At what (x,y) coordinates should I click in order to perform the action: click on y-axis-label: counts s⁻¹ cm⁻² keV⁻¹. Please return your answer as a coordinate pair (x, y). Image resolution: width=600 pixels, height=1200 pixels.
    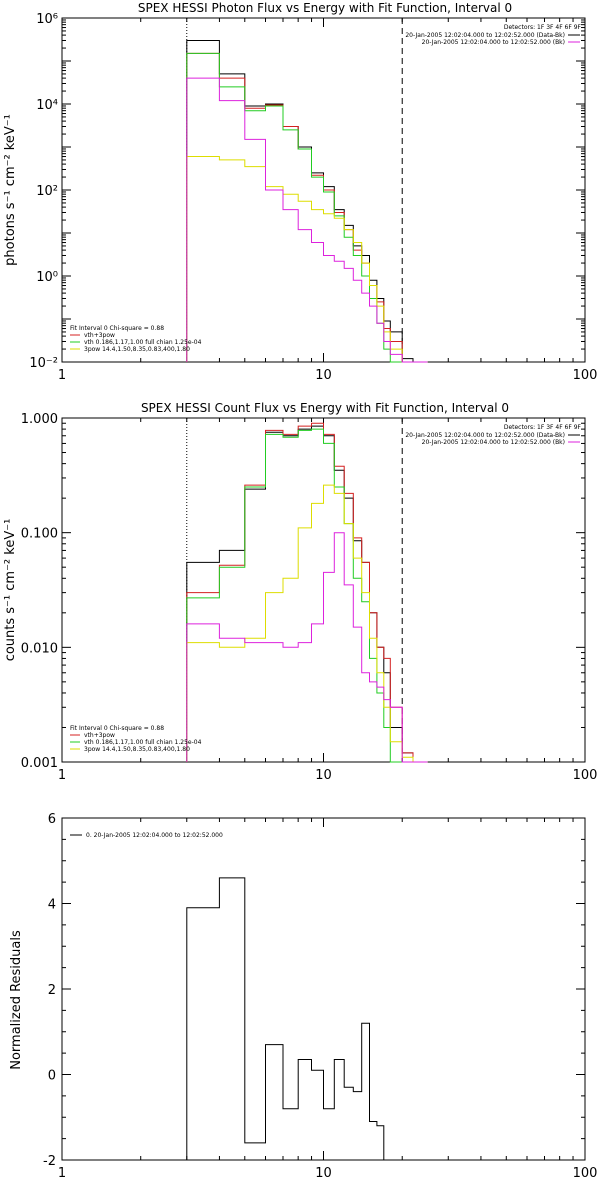
    Looking at the image, I should click on (10, 590).